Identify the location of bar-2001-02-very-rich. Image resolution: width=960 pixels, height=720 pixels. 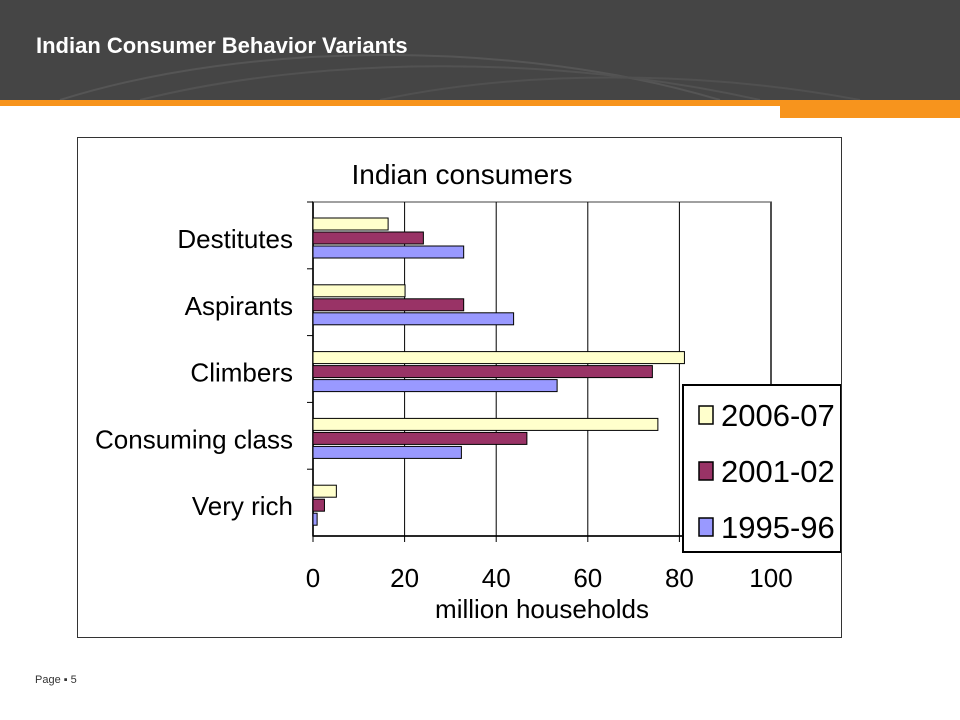
(318, 505).